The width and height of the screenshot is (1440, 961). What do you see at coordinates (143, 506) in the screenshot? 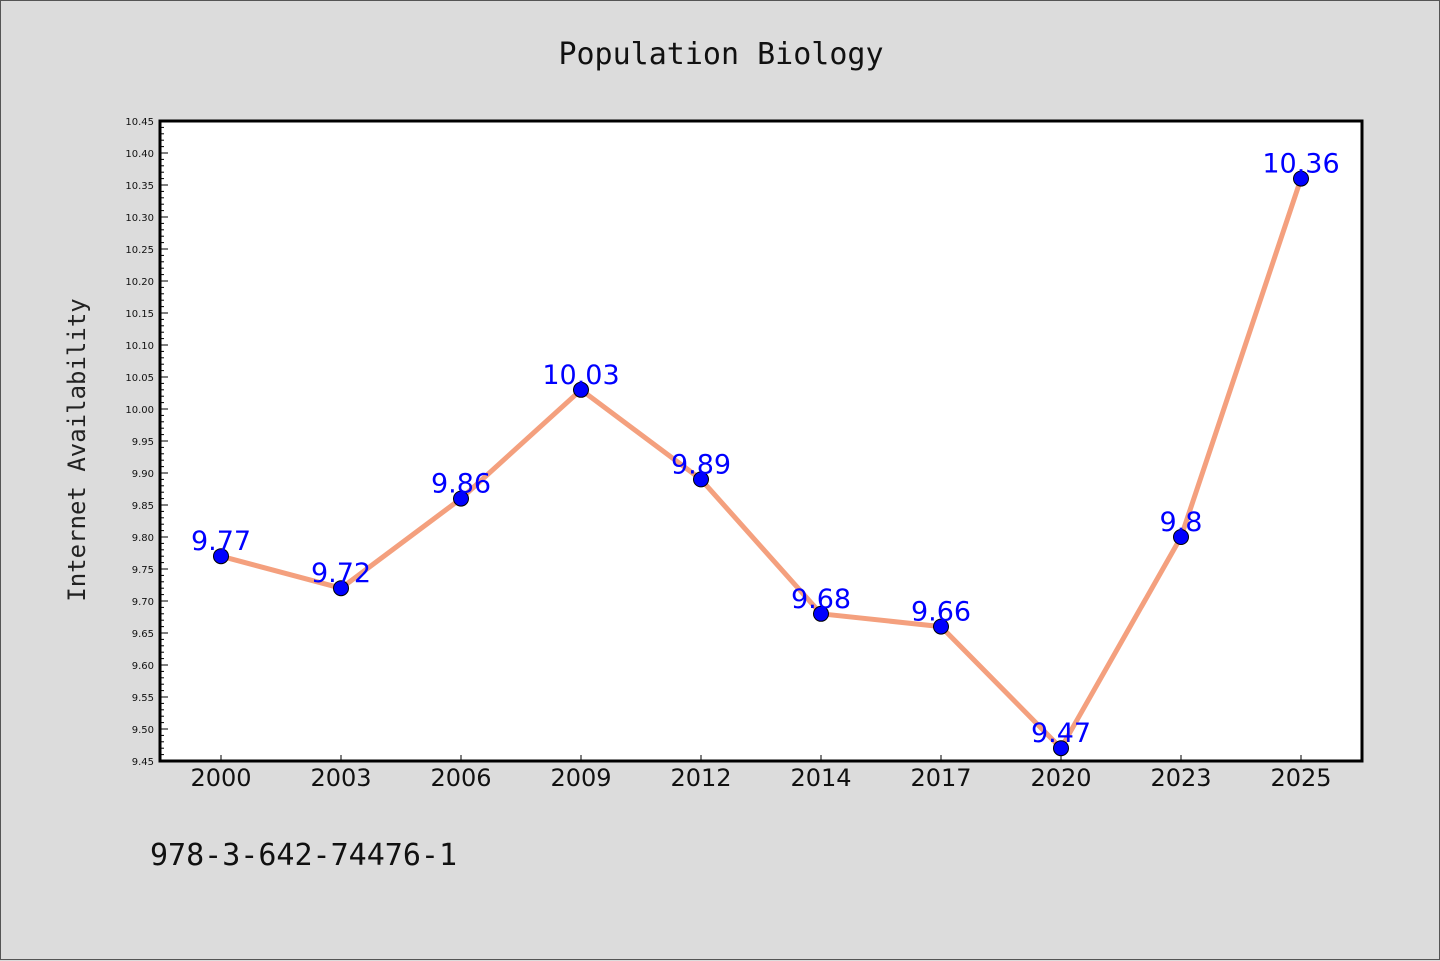
I see `y-tick-label: 9.85` at bounding box center [143, 506].